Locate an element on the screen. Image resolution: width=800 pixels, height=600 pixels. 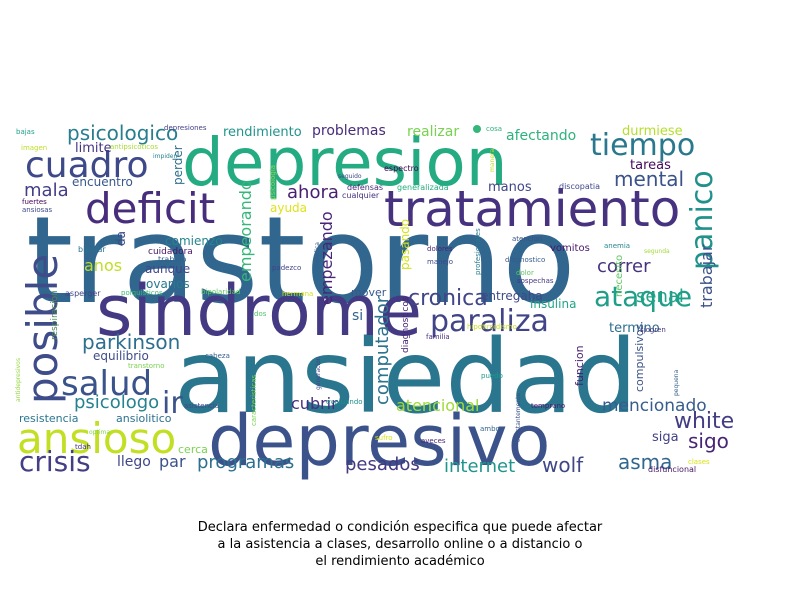
word-psicologo: psicologo is located at coordinates (116, 402).